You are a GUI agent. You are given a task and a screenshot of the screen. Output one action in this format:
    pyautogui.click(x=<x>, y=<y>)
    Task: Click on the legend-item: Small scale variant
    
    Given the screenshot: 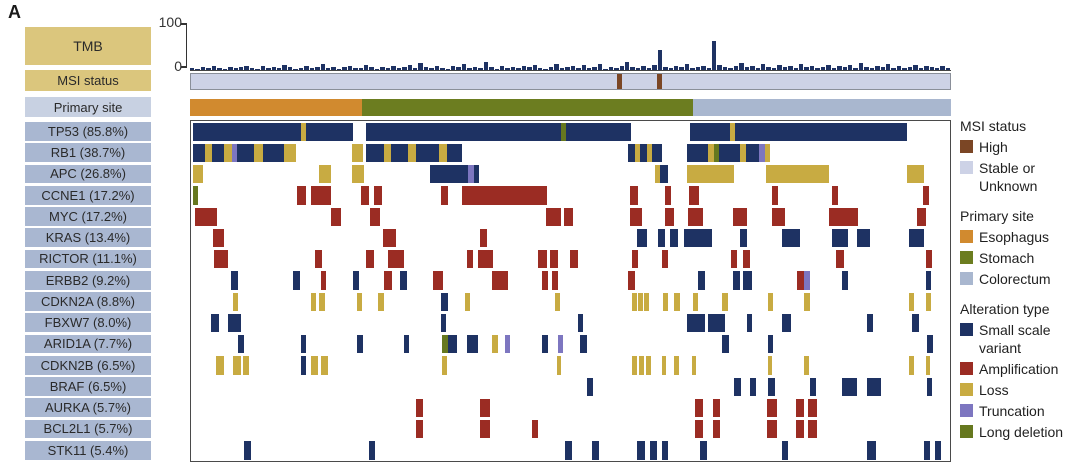 What is the action you would take?
    pyautogui.click(x=1019, y=339)
    